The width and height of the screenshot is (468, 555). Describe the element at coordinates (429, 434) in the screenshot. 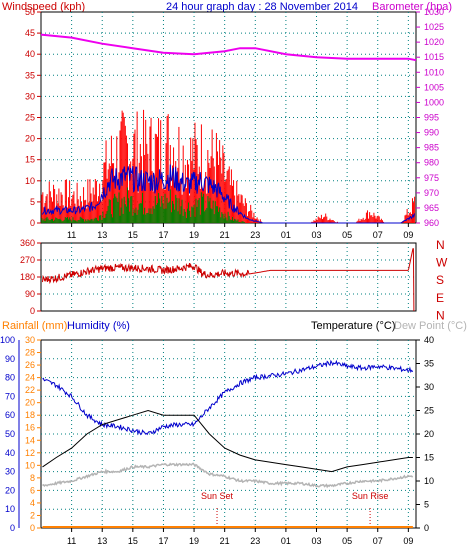

I see `temp-tick-label: 20` at that location.